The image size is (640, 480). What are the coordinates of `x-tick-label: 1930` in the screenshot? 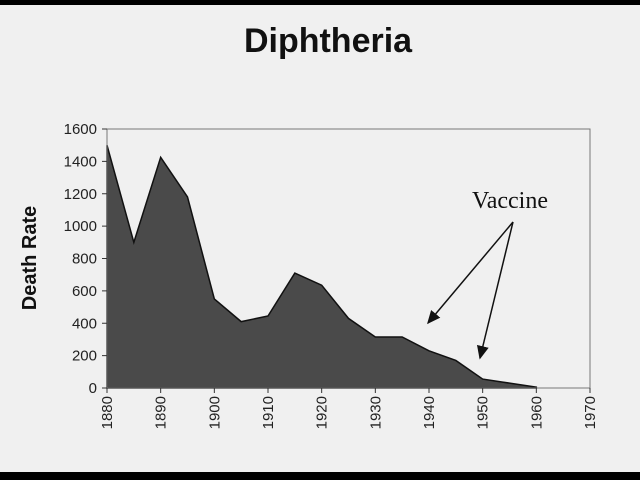 It's located at (375, 412).